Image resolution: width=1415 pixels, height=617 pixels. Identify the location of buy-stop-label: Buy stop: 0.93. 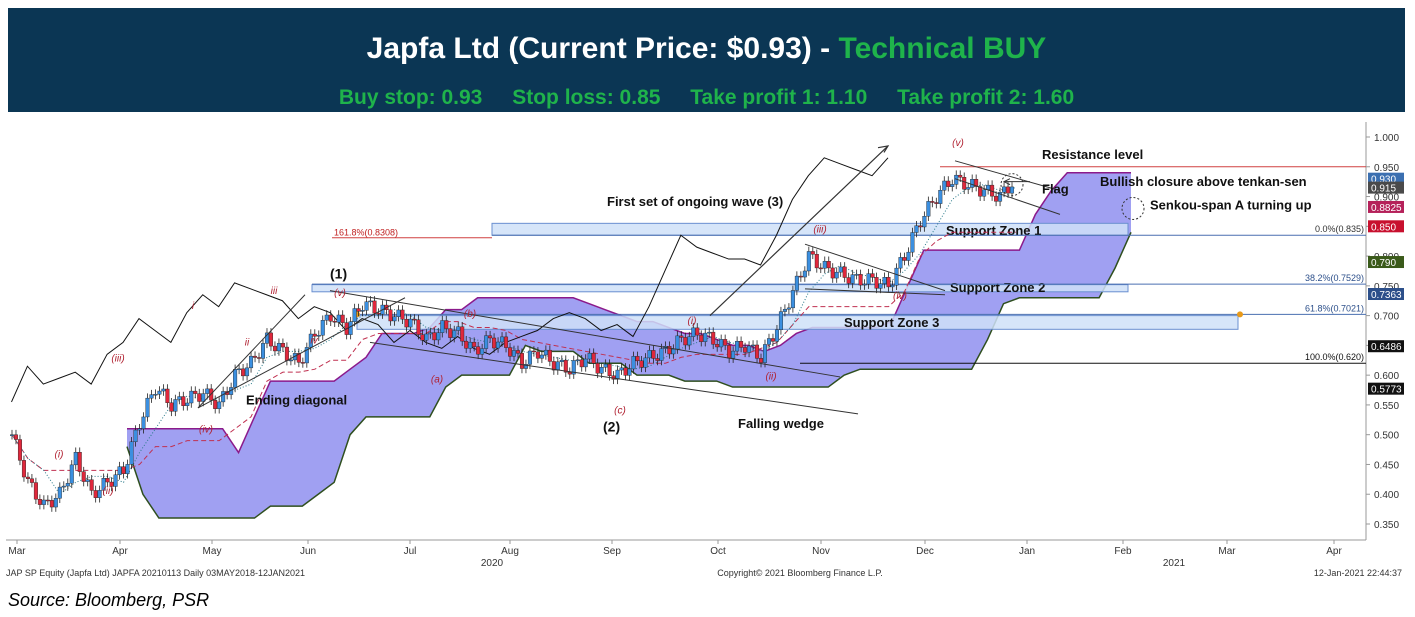
(410, 97).